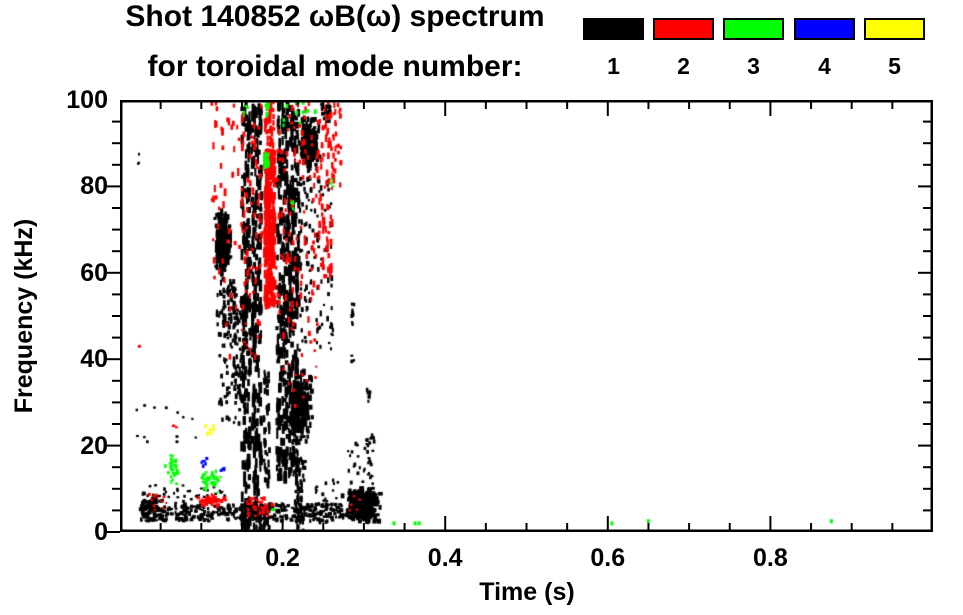  Describe the element at coordinates (613, 66) in the screenshot. I see `legend-label-1: 1` at that location.